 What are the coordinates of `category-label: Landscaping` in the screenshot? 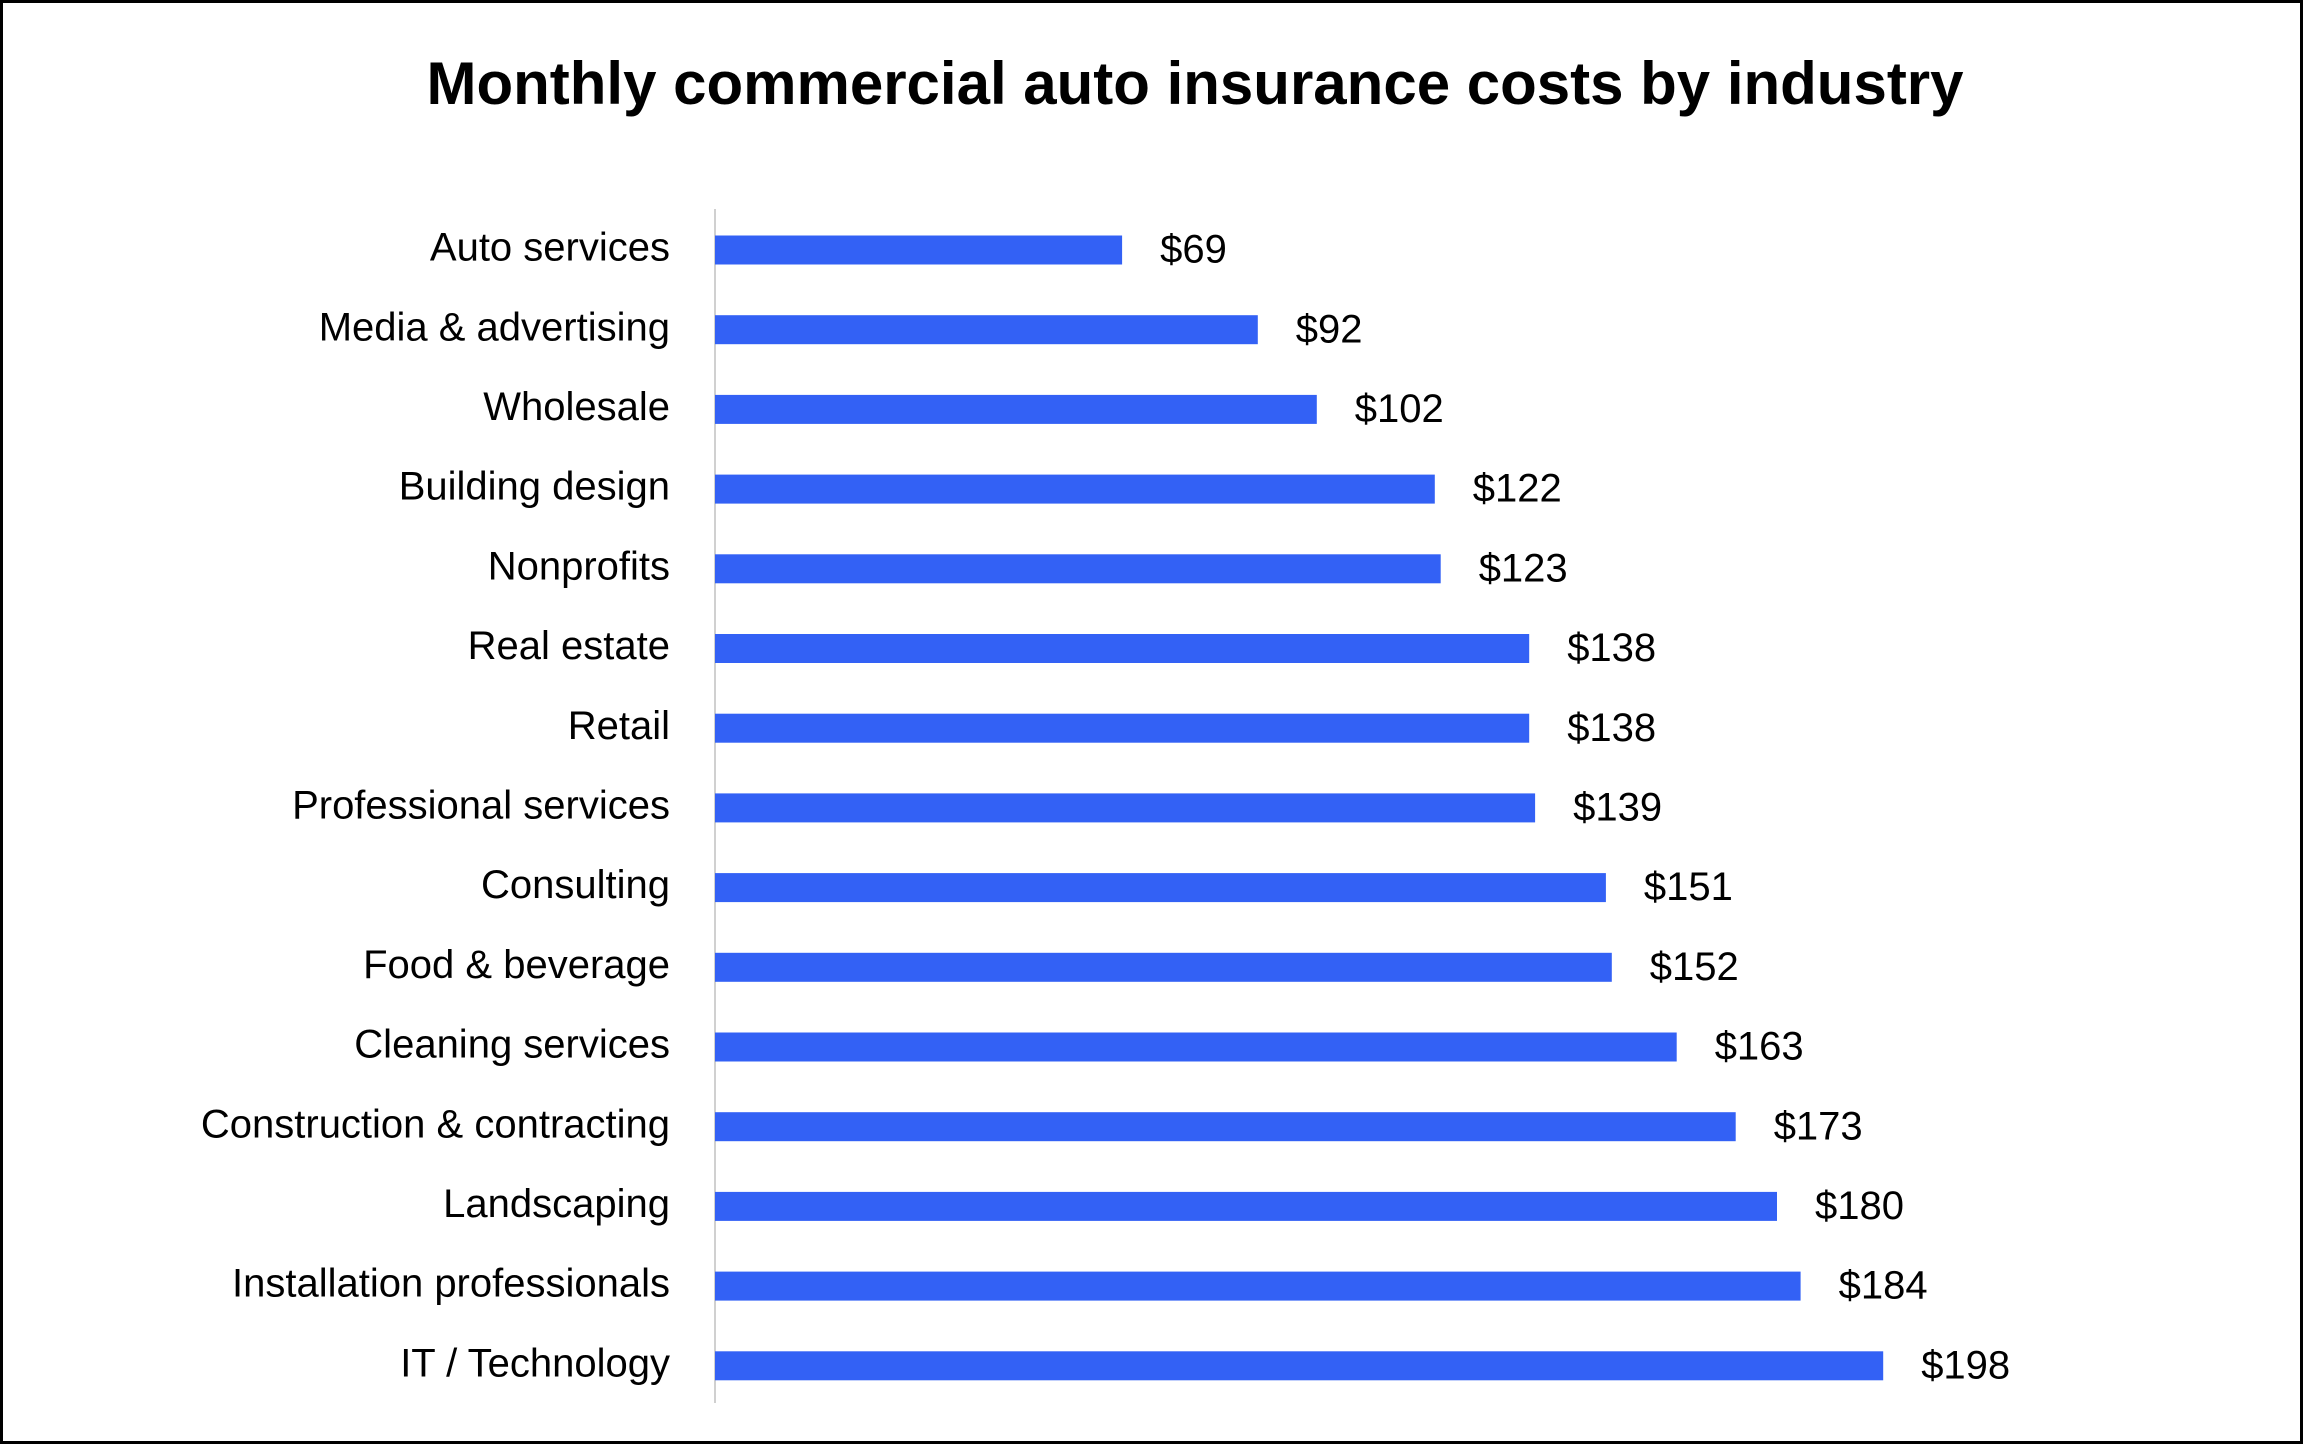 It's located at (556, 1204).